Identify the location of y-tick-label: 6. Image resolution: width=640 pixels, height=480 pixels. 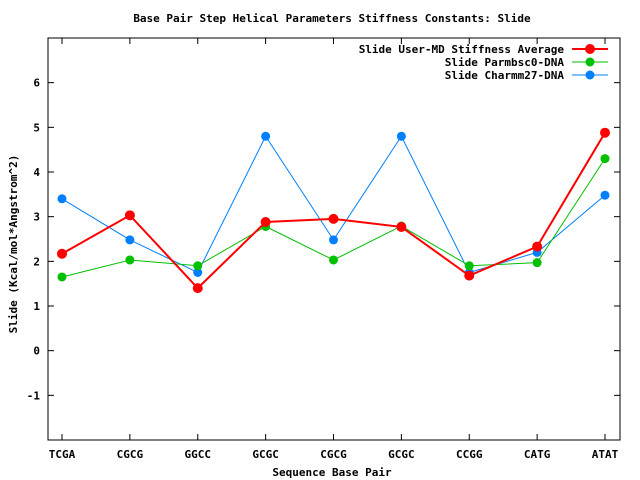
(36, 83).